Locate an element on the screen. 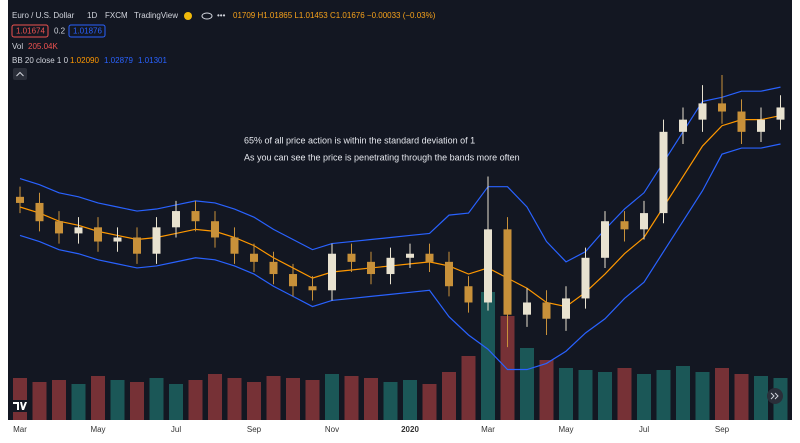  vol-label: Vol is located at coordinates (17, 46).